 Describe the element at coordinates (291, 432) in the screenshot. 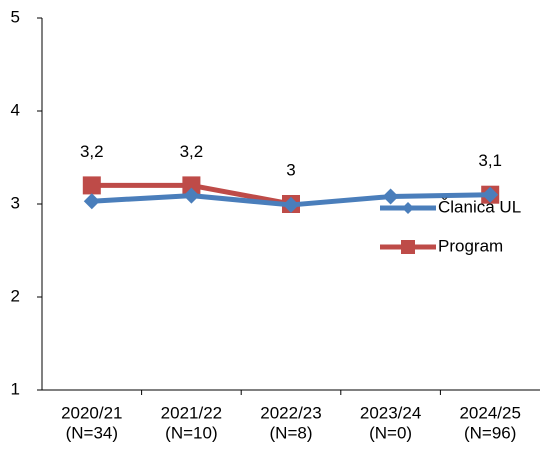

I see `x-tick-label: (N=8)` at that location.